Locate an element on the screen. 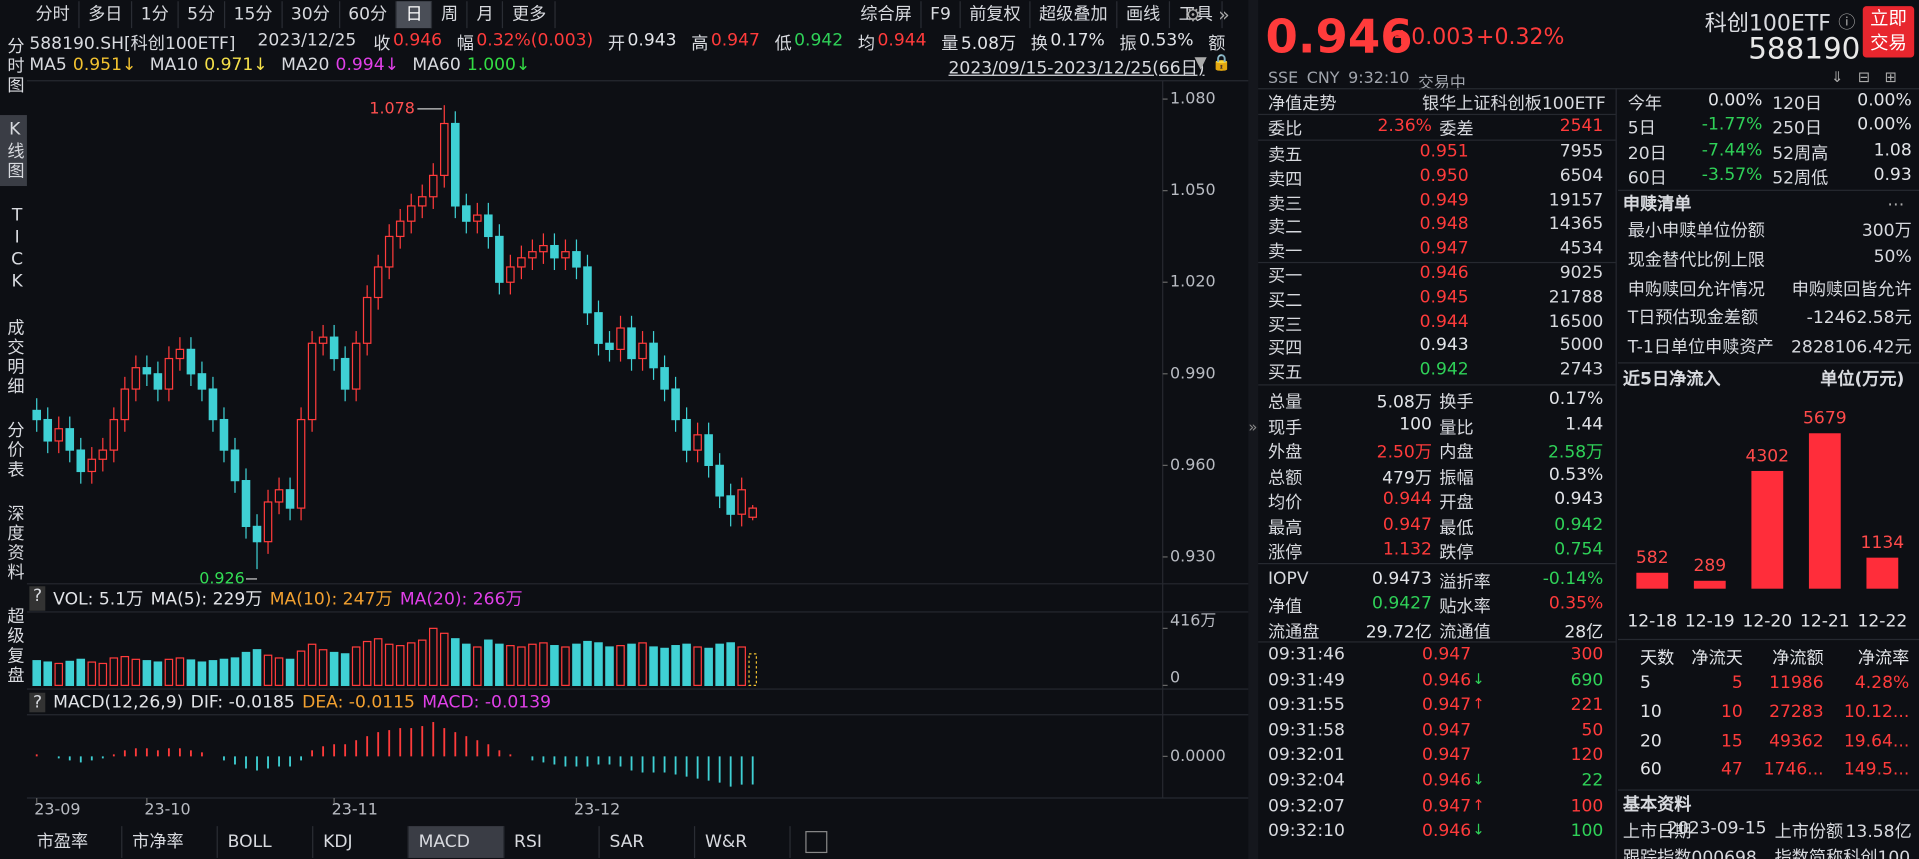  quote-item: 低 0.942 is located at coordinates (809, 43).